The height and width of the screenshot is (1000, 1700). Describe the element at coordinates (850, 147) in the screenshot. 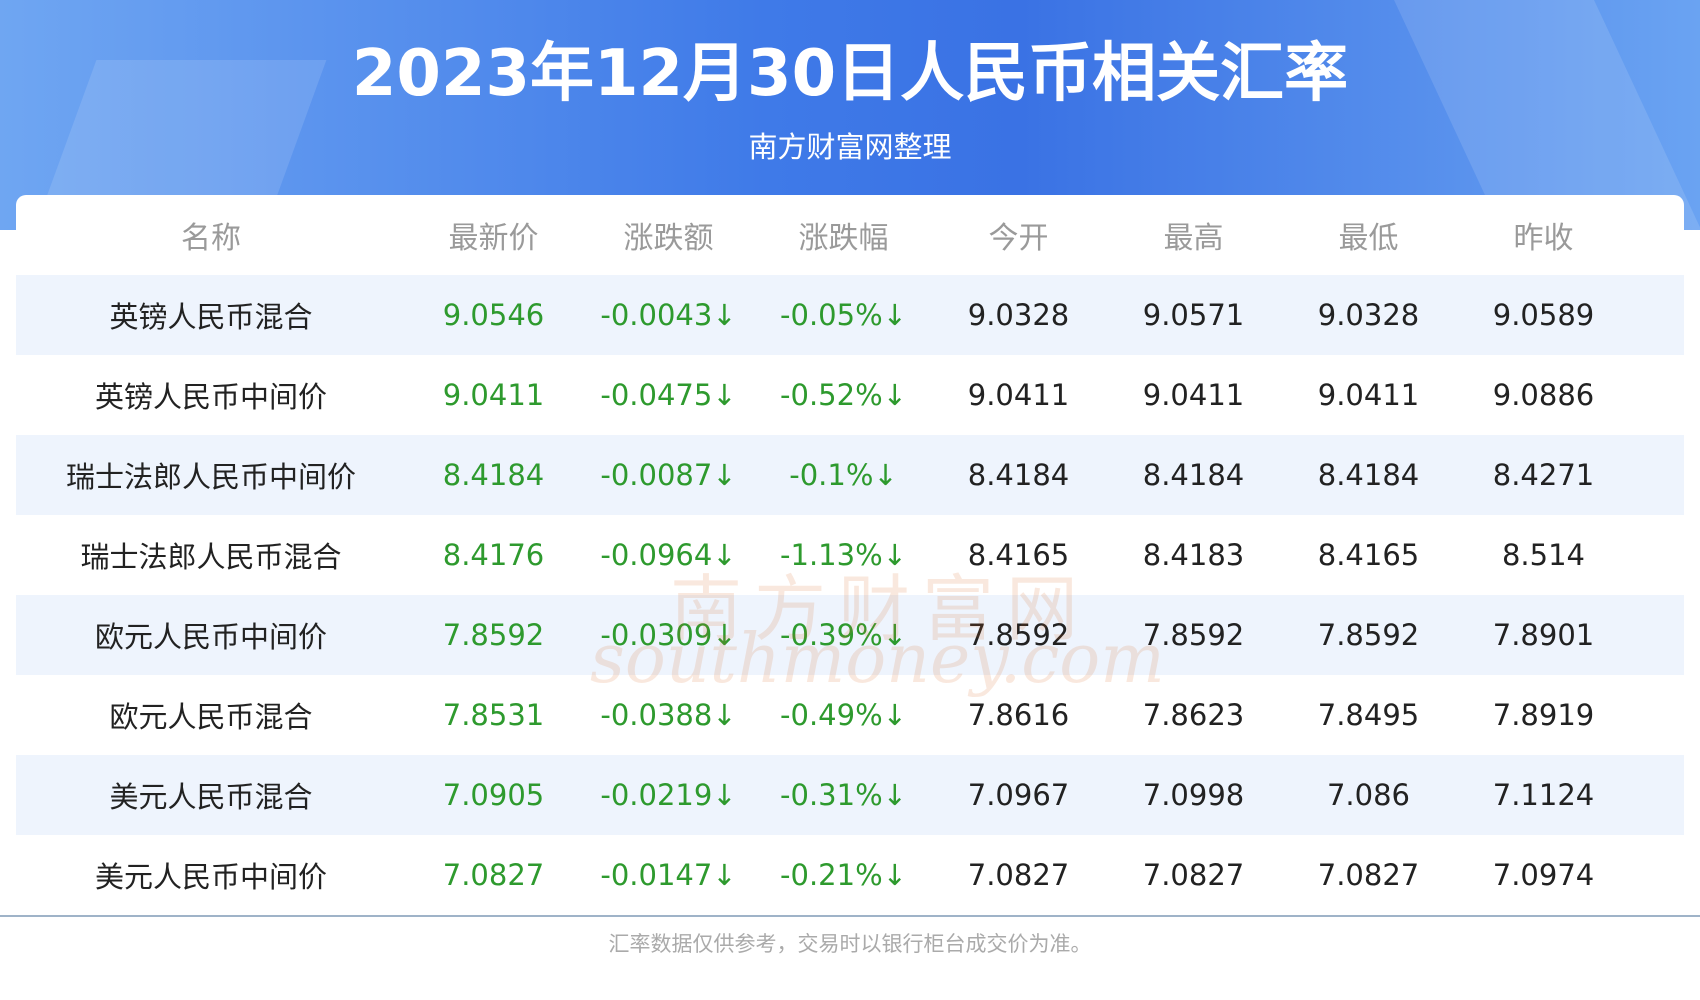

I see `subtitle: 南方财富网整理` at that location.